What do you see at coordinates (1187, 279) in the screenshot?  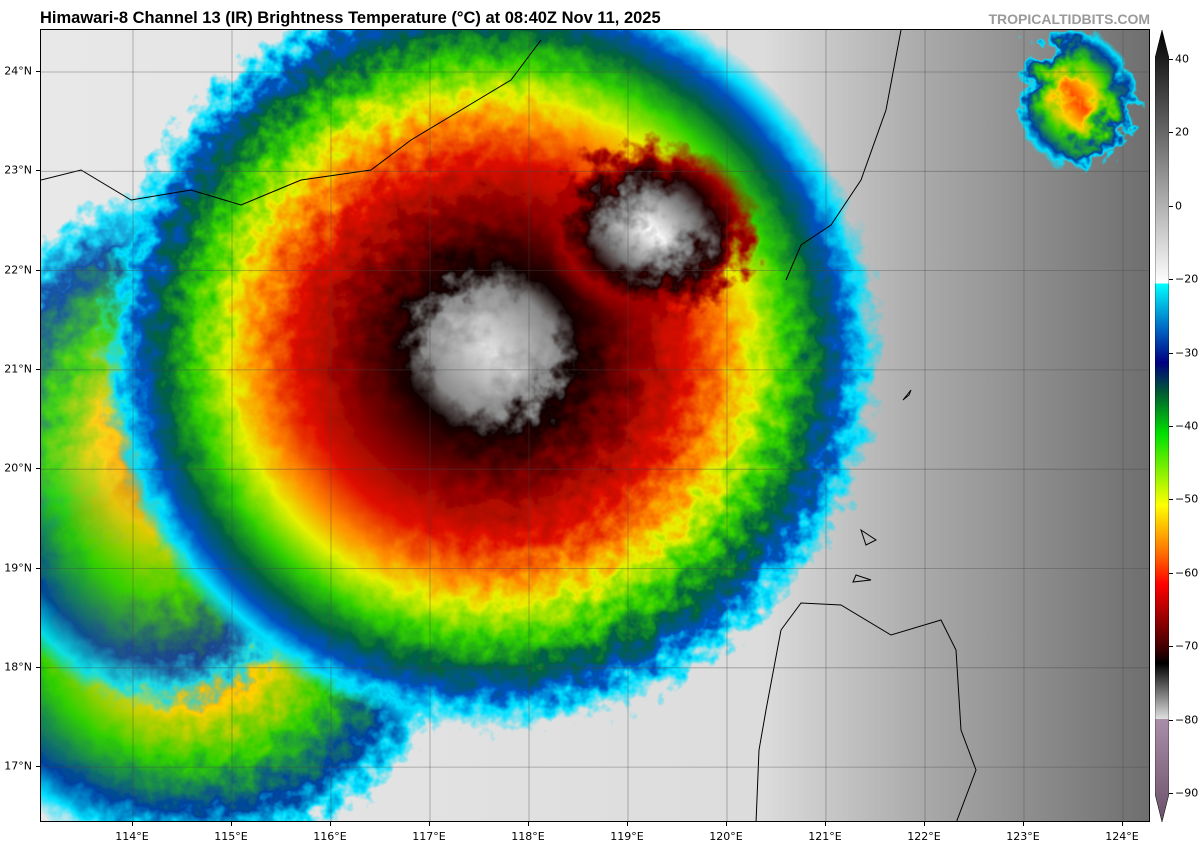 I see `colorbar-tick-label: −20` at bounding box center [1187, 279].